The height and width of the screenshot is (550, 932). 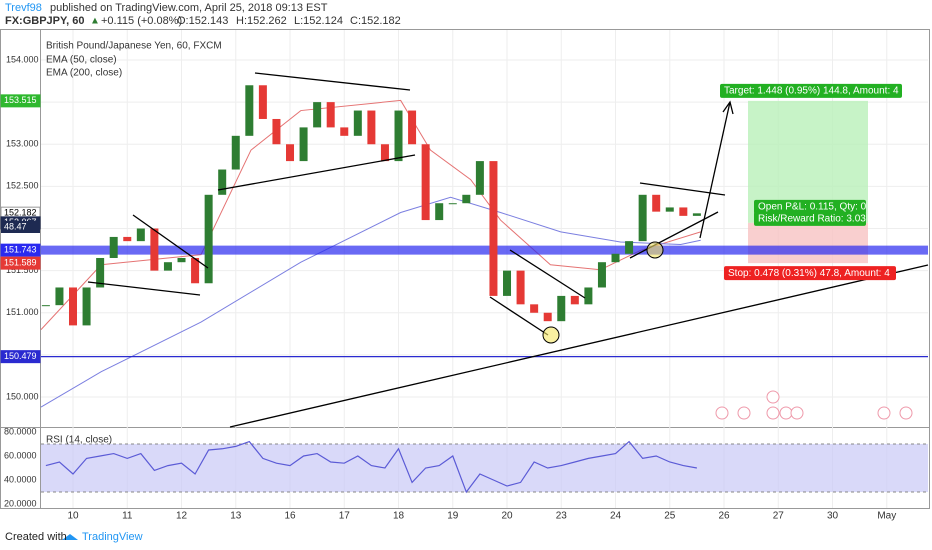 What do you see at coordinates (20, 479) in the screenshot?
I see `rsi-tick-label: 40.0000` at bounding box center [20, 479].